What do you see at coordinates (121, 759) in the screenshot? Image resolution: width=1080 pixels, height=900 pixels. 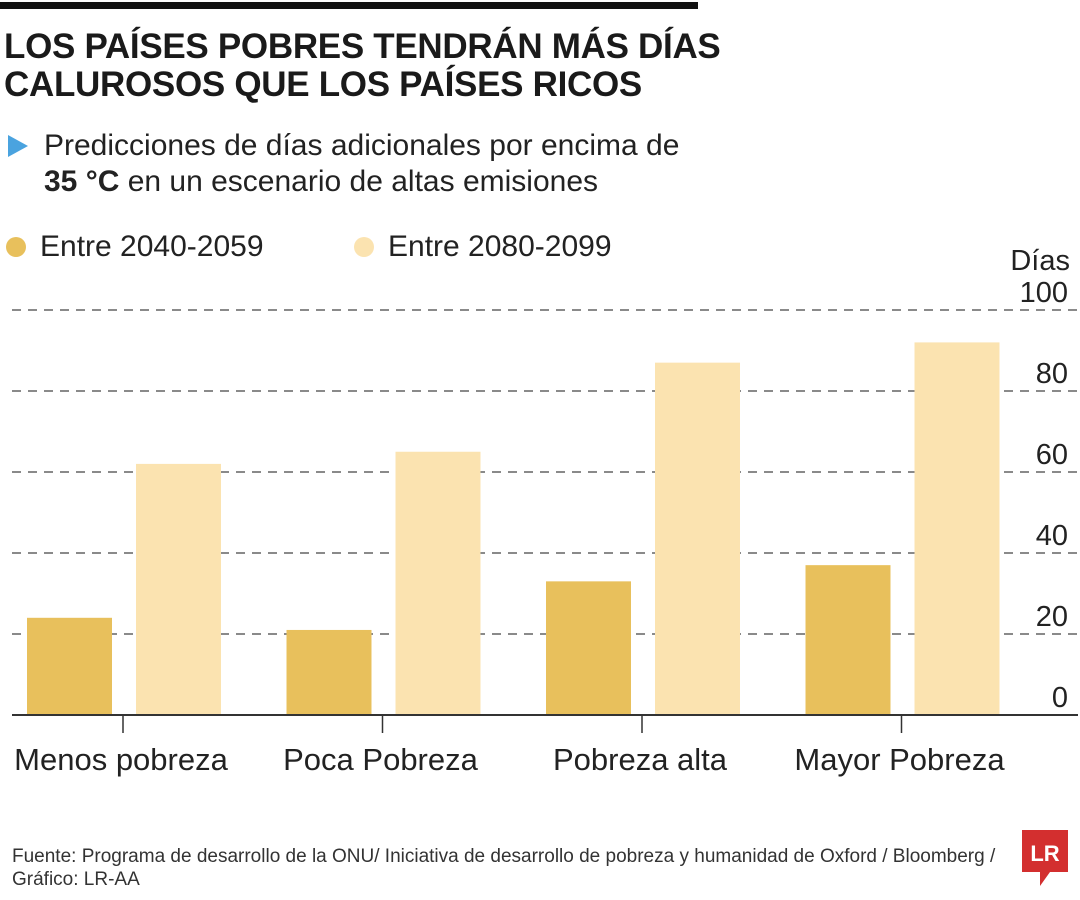 I see `x-tick-label: Menos pobreza` at bounding box center [121, 759].